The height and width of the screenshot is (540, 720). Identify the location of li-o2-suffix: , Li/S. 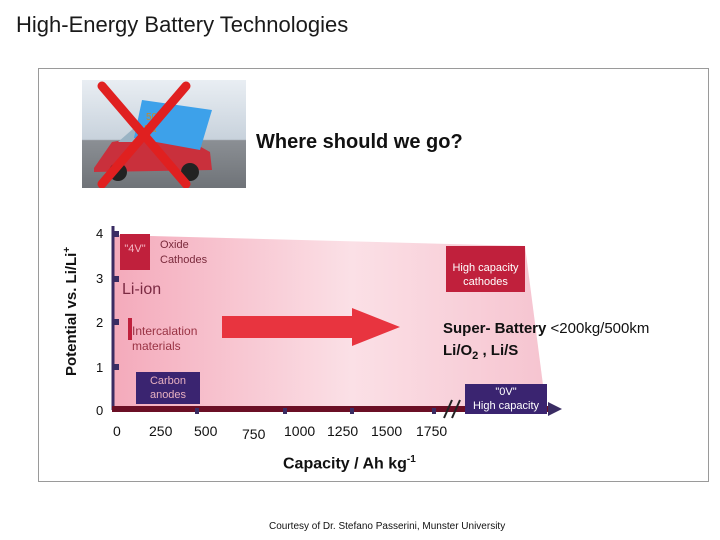
(498, 350).